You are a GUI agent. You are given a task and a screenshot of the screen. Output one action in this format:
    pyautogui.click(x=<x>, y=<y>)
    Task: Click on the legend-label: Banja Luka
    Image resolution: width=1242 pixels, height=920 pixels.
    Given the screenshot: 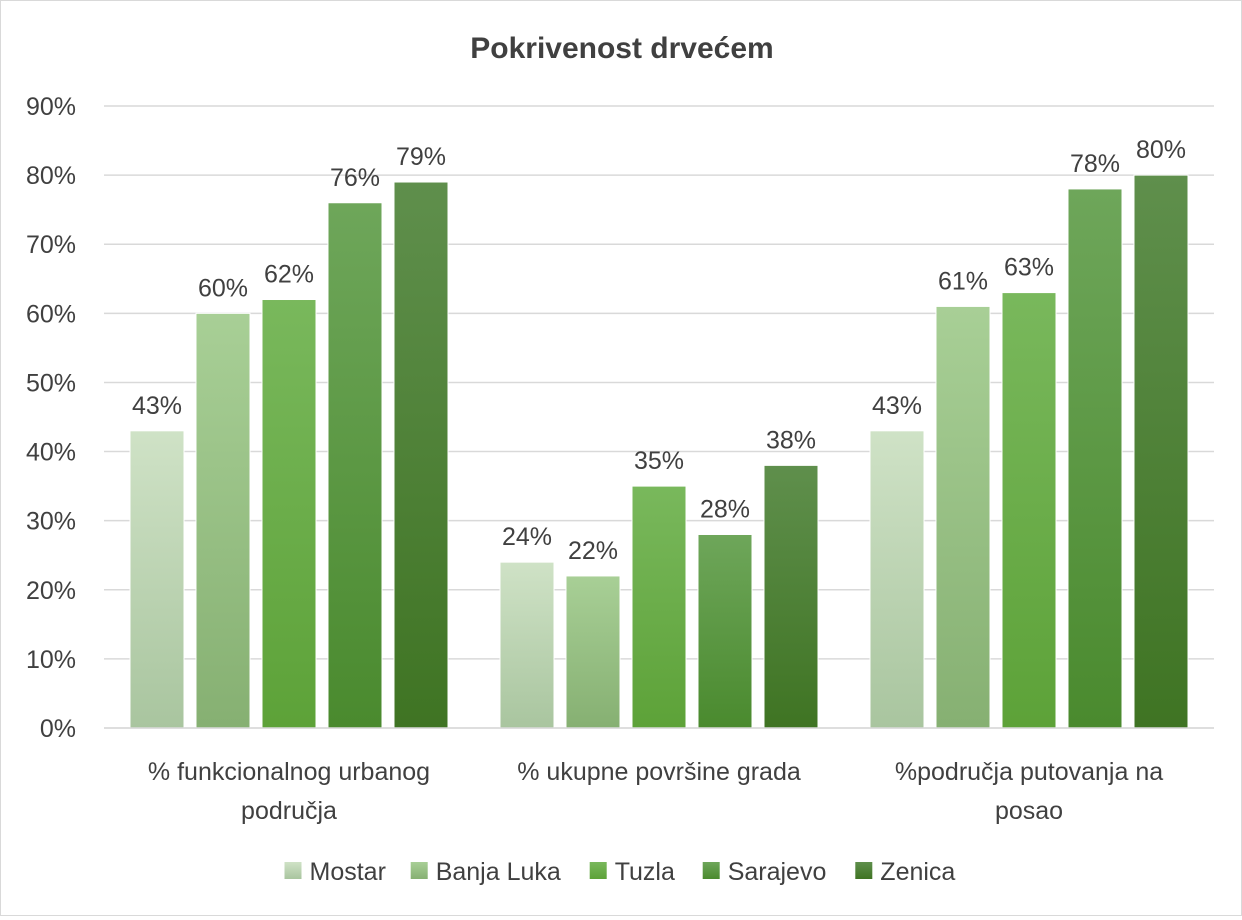 What is the action you would take?
    pyautogui.click(x=498, y=872)
    